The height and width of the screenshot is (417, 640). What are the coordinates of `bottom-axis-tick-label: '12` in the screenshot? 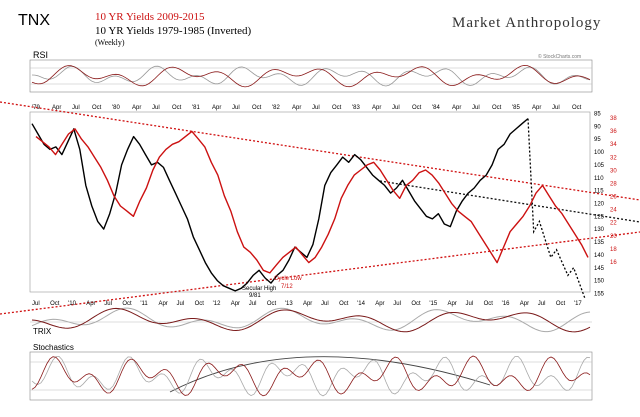 It's located at (217, 304).